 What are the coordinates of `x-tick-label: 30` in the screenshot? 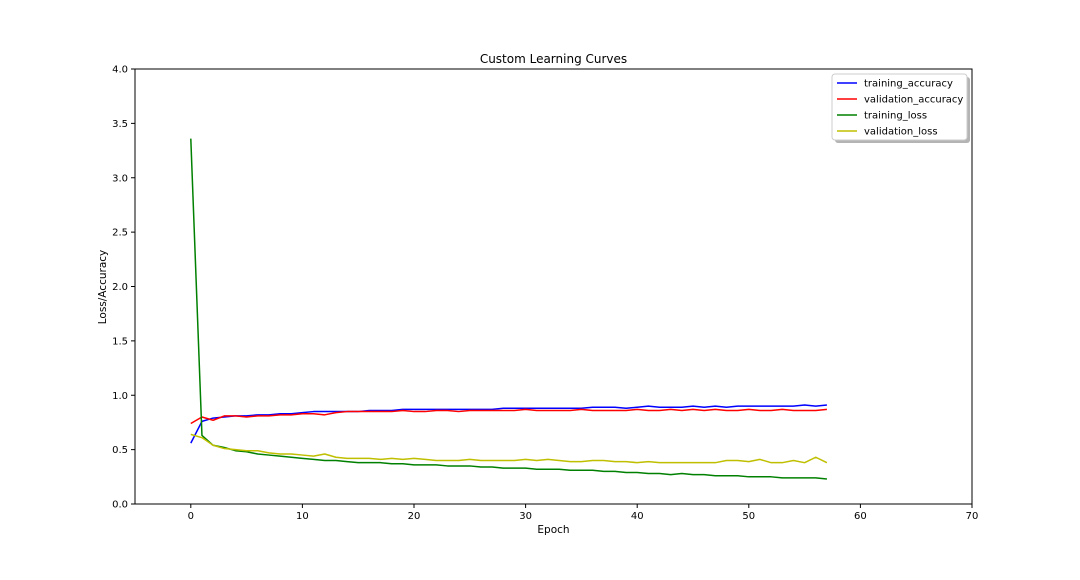 It's located at (525, 516).